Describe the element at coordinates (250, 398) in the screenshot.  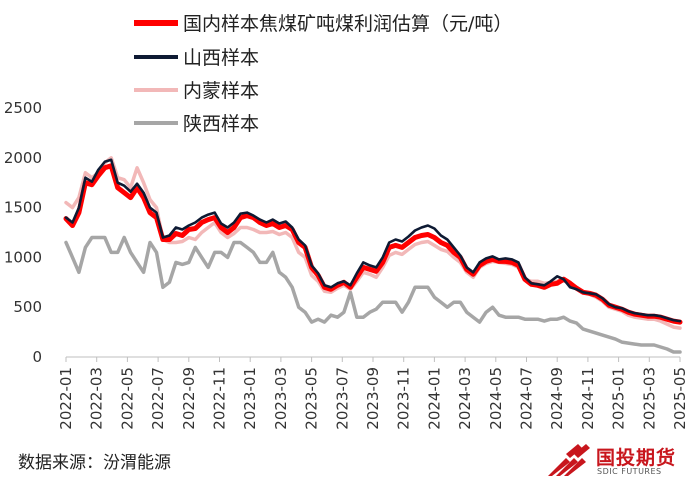
I see `x-tick-label: 2023-01` at that location.